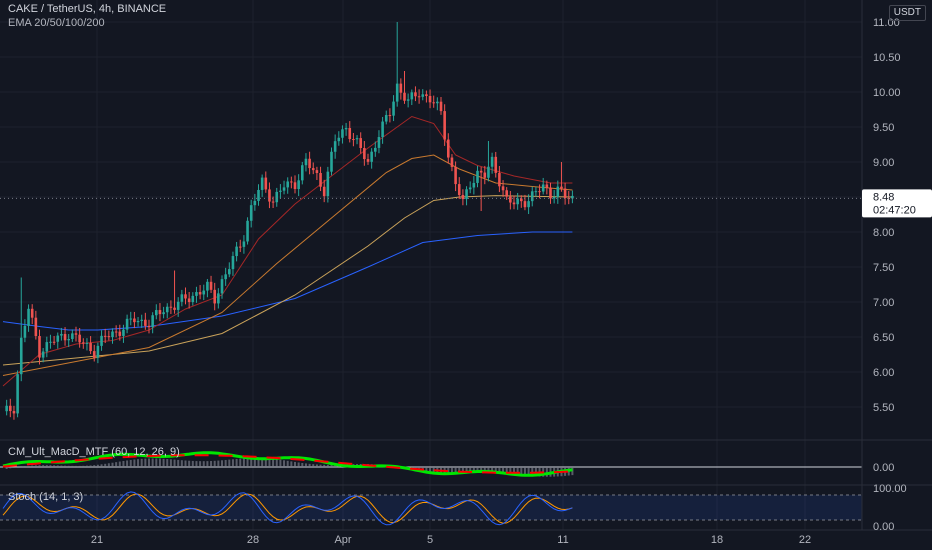  I want to click on y-tick-label: 7.00, so click(883, 303).